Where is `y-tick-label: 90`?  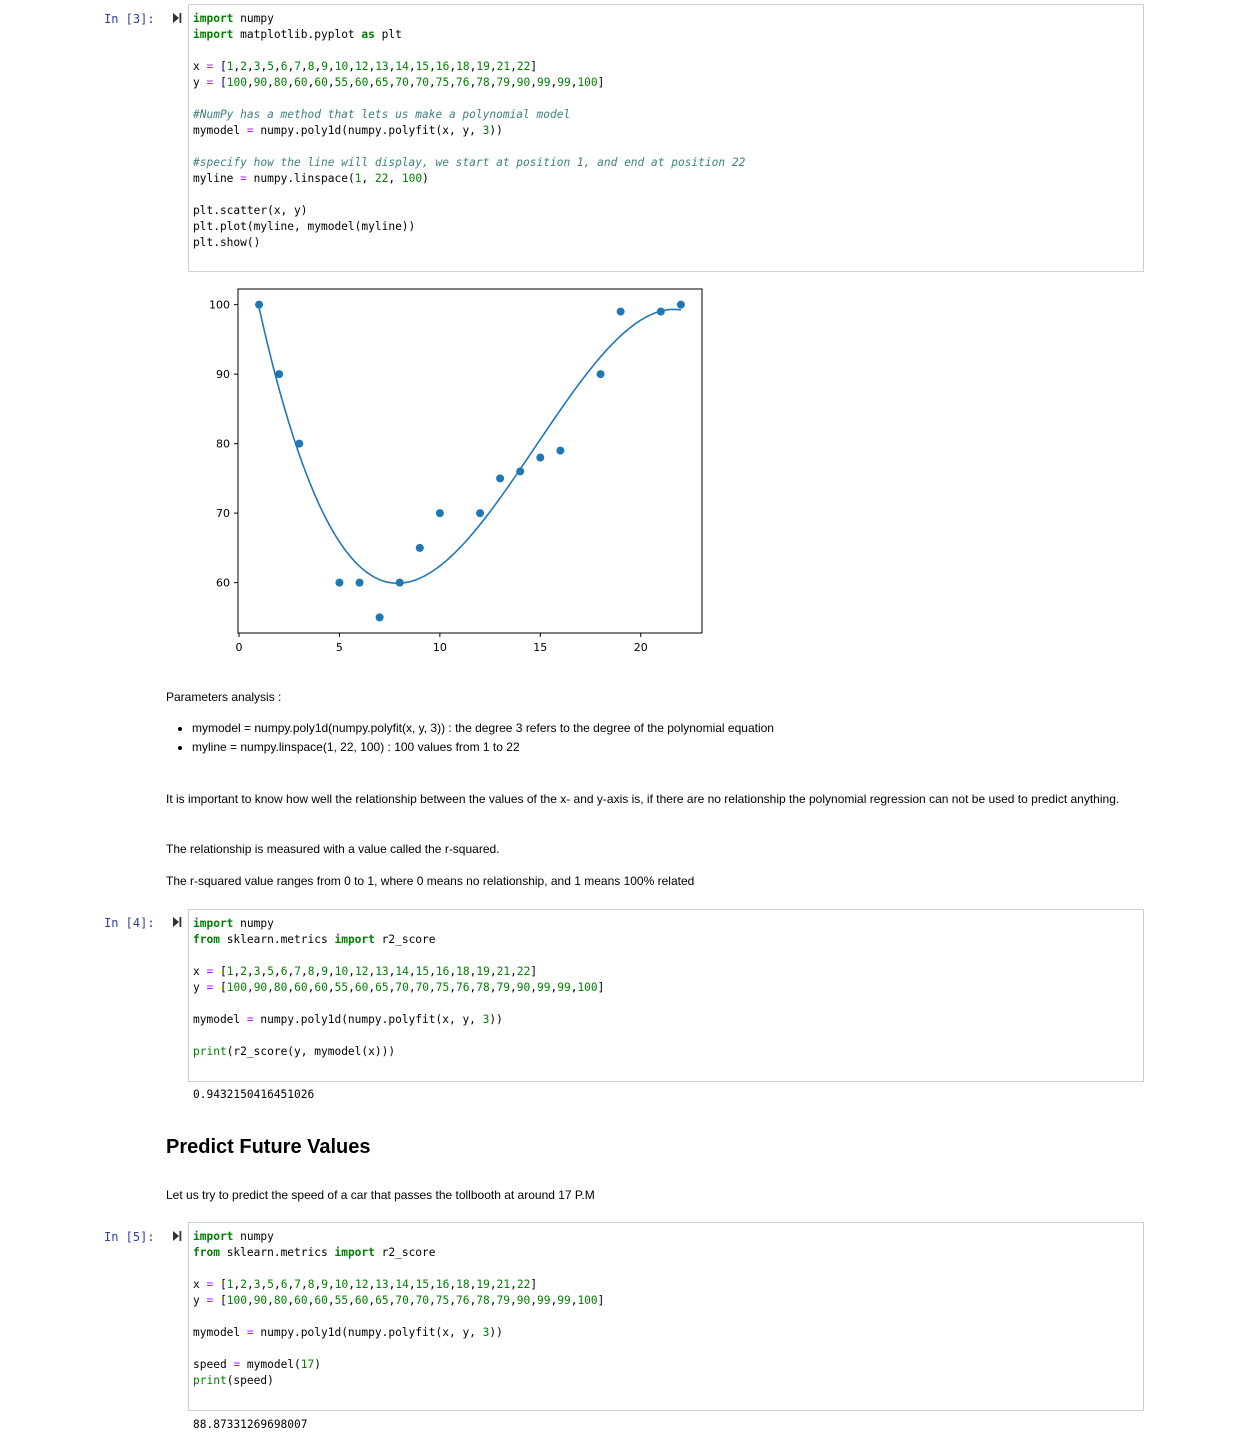 y-tick-label: 90 is located at coordinates (223, 374).